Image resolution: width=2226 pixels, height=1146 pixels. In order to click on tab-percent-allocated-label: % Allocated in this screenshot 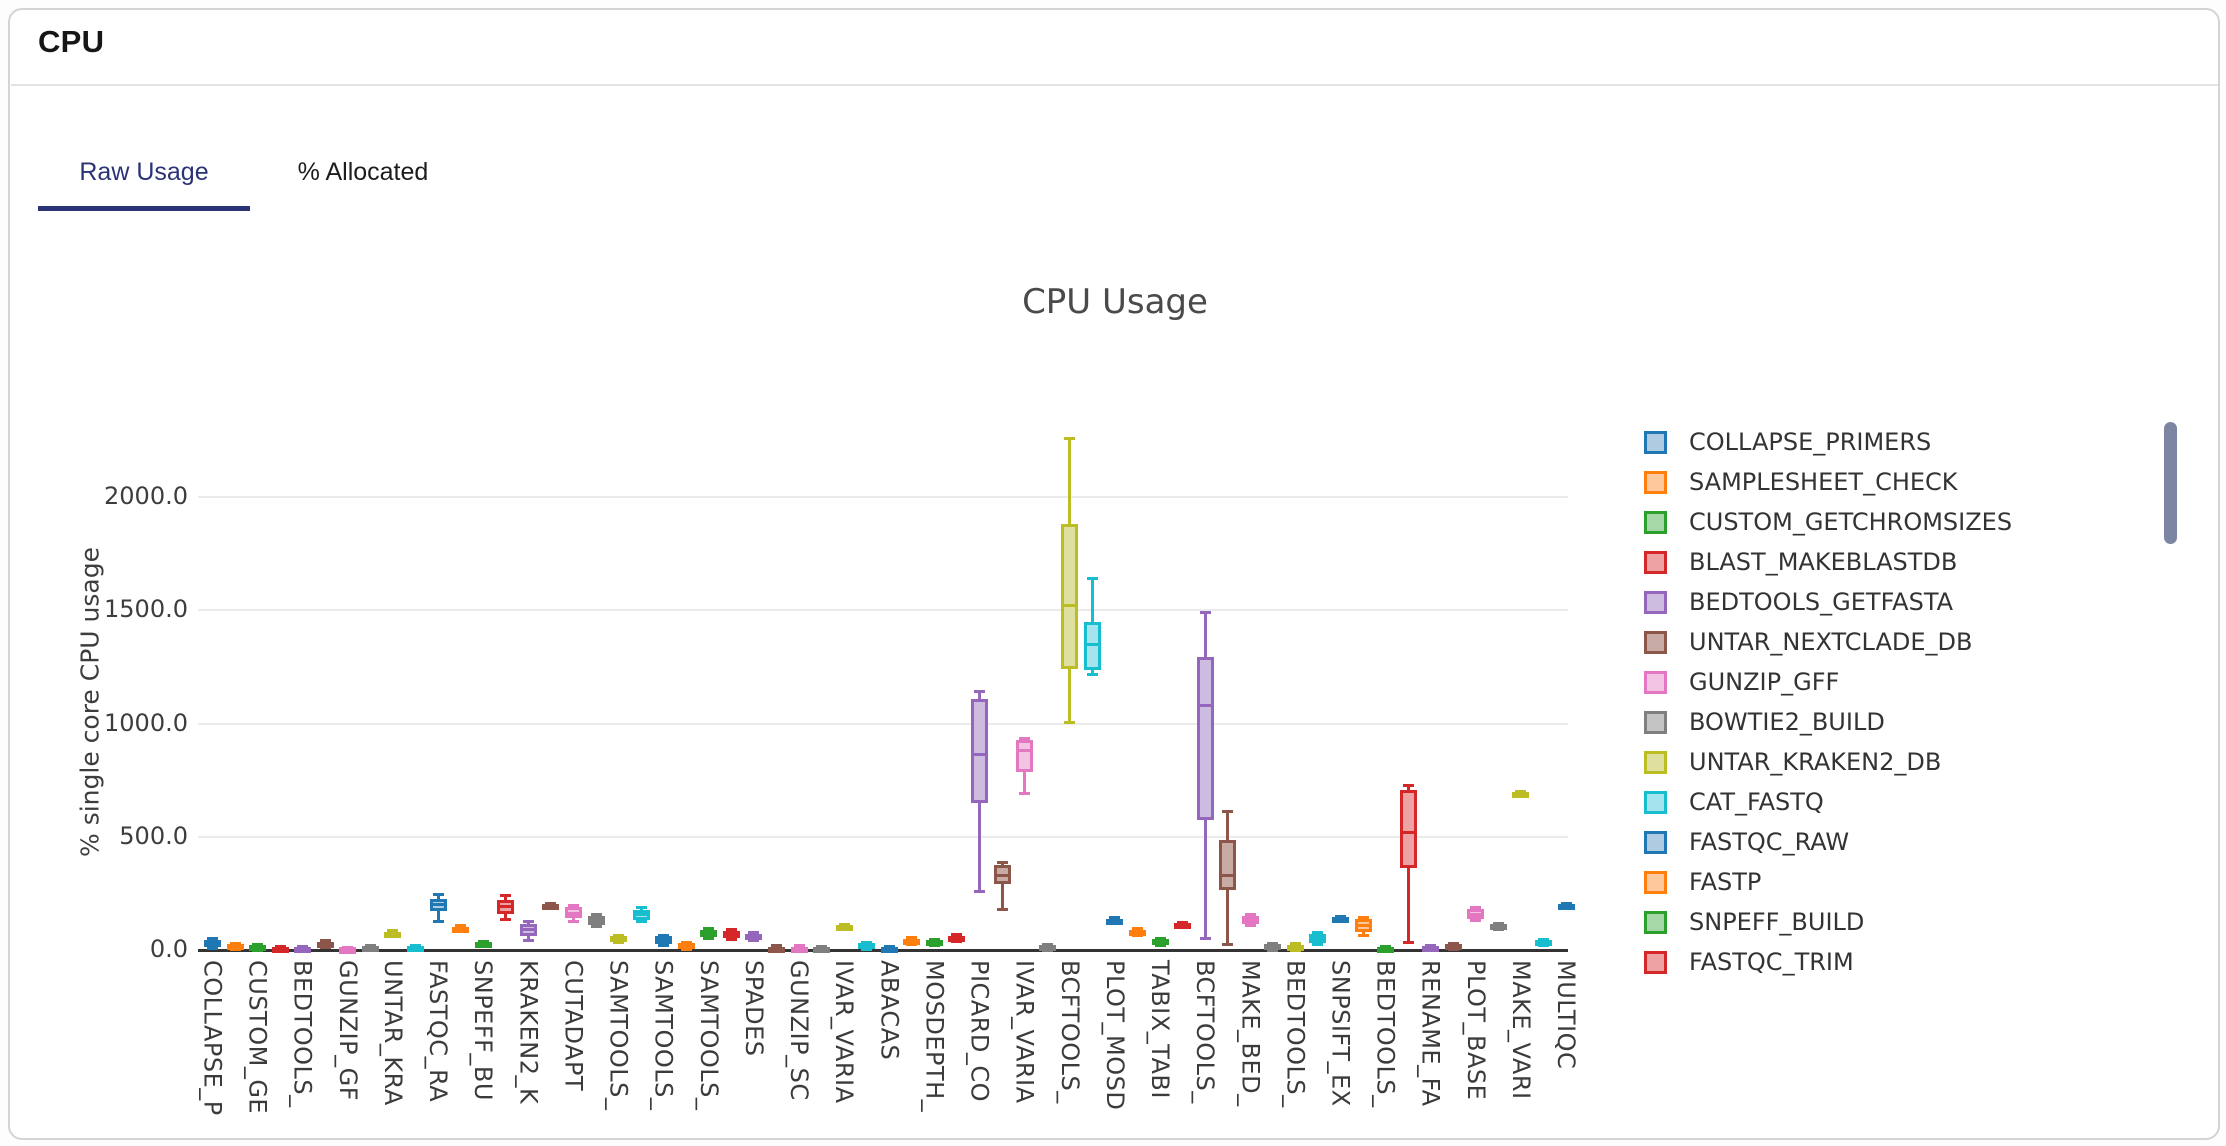, I will do `click(363, 171)`.